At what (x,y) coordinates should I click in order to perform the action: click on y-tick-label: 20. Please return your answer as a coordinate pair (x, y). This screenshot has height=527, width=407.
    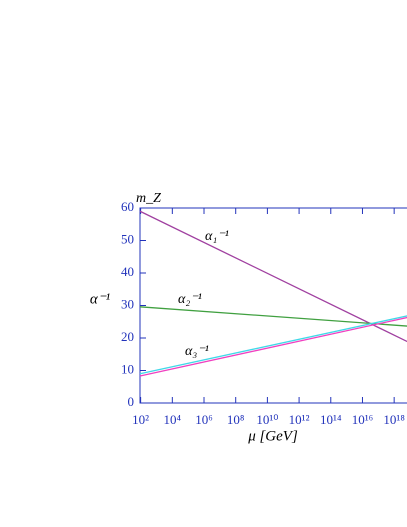
    Looking at the image, I should click on (127, 336).